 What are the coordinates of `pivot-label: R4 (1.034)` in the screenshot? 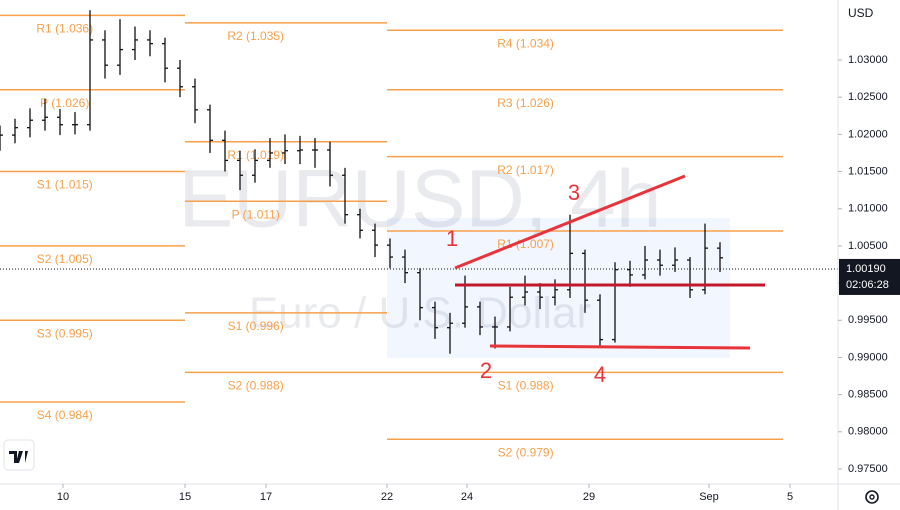 It's located at (525, 43).